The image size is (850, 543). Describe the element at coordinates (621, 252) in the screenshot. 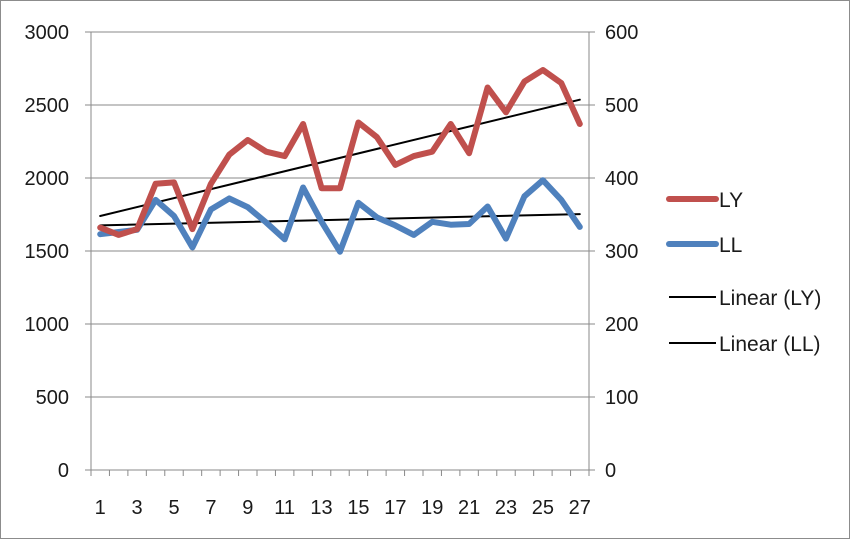

I see `y-tick-label-right: 300` at that location.